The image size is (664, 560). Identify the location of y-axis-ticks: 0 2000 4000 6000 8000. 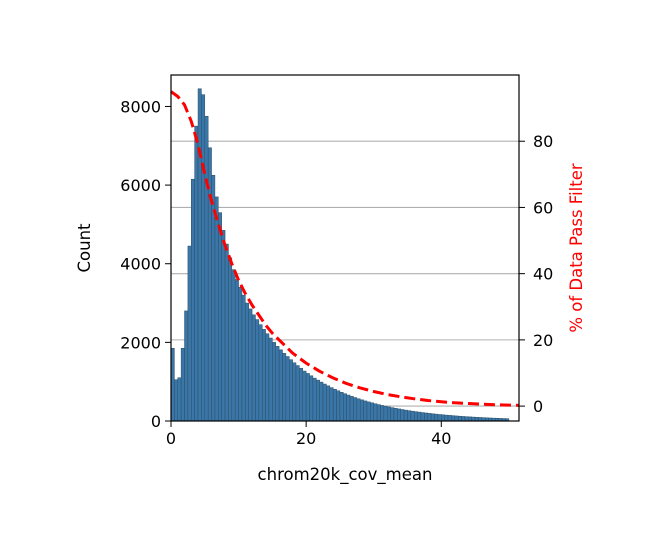
(145, 264).